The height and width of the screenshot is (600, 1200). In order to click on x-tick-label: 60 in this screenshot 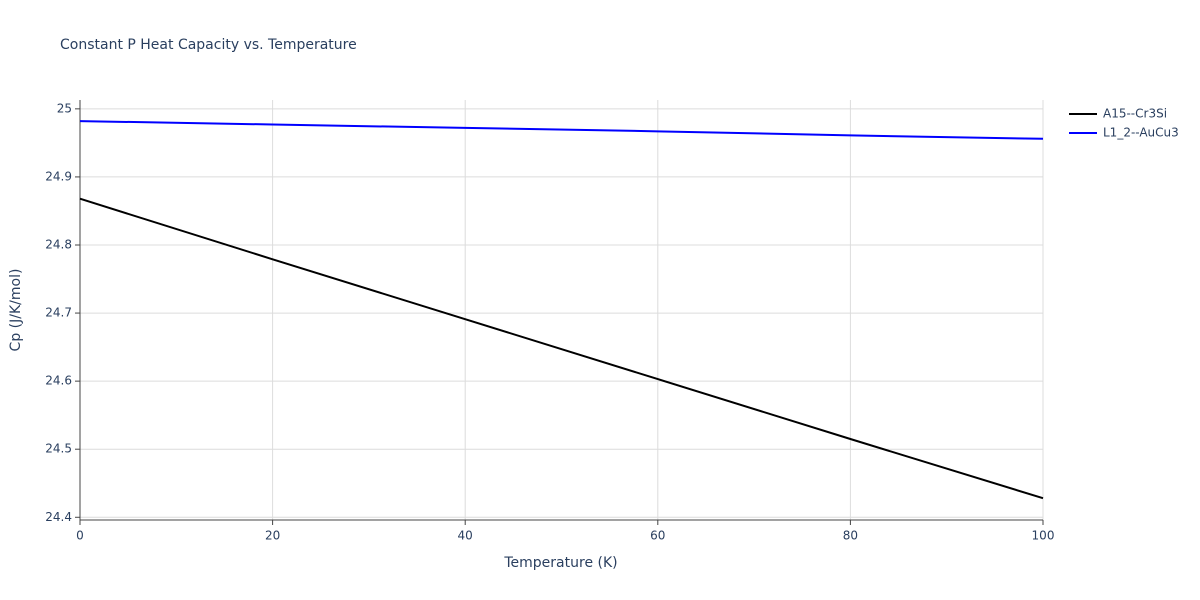, I will do `click(657, 536)`.